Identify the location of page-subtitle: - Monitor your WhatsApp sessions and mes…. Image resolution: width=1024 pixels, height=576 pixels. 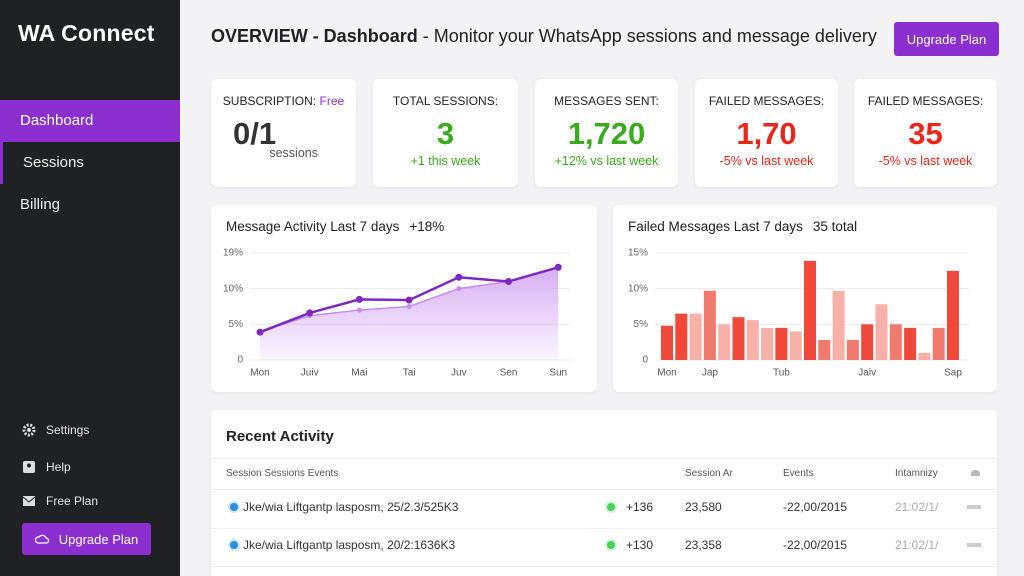
(649, 36).